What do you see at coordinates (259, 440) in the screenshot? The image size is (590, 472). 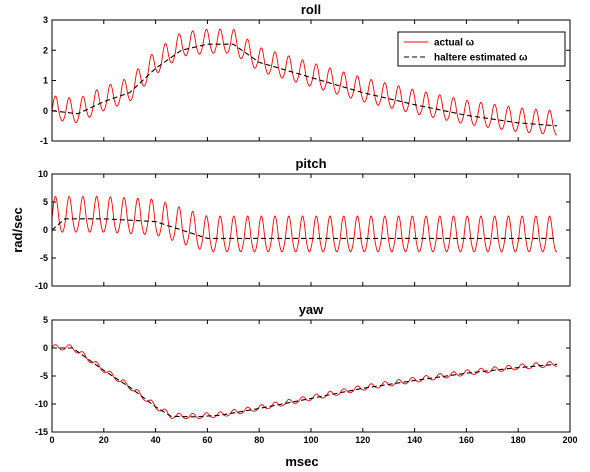 I see `x-tick-label: 80` at bounding box center [259, 440].